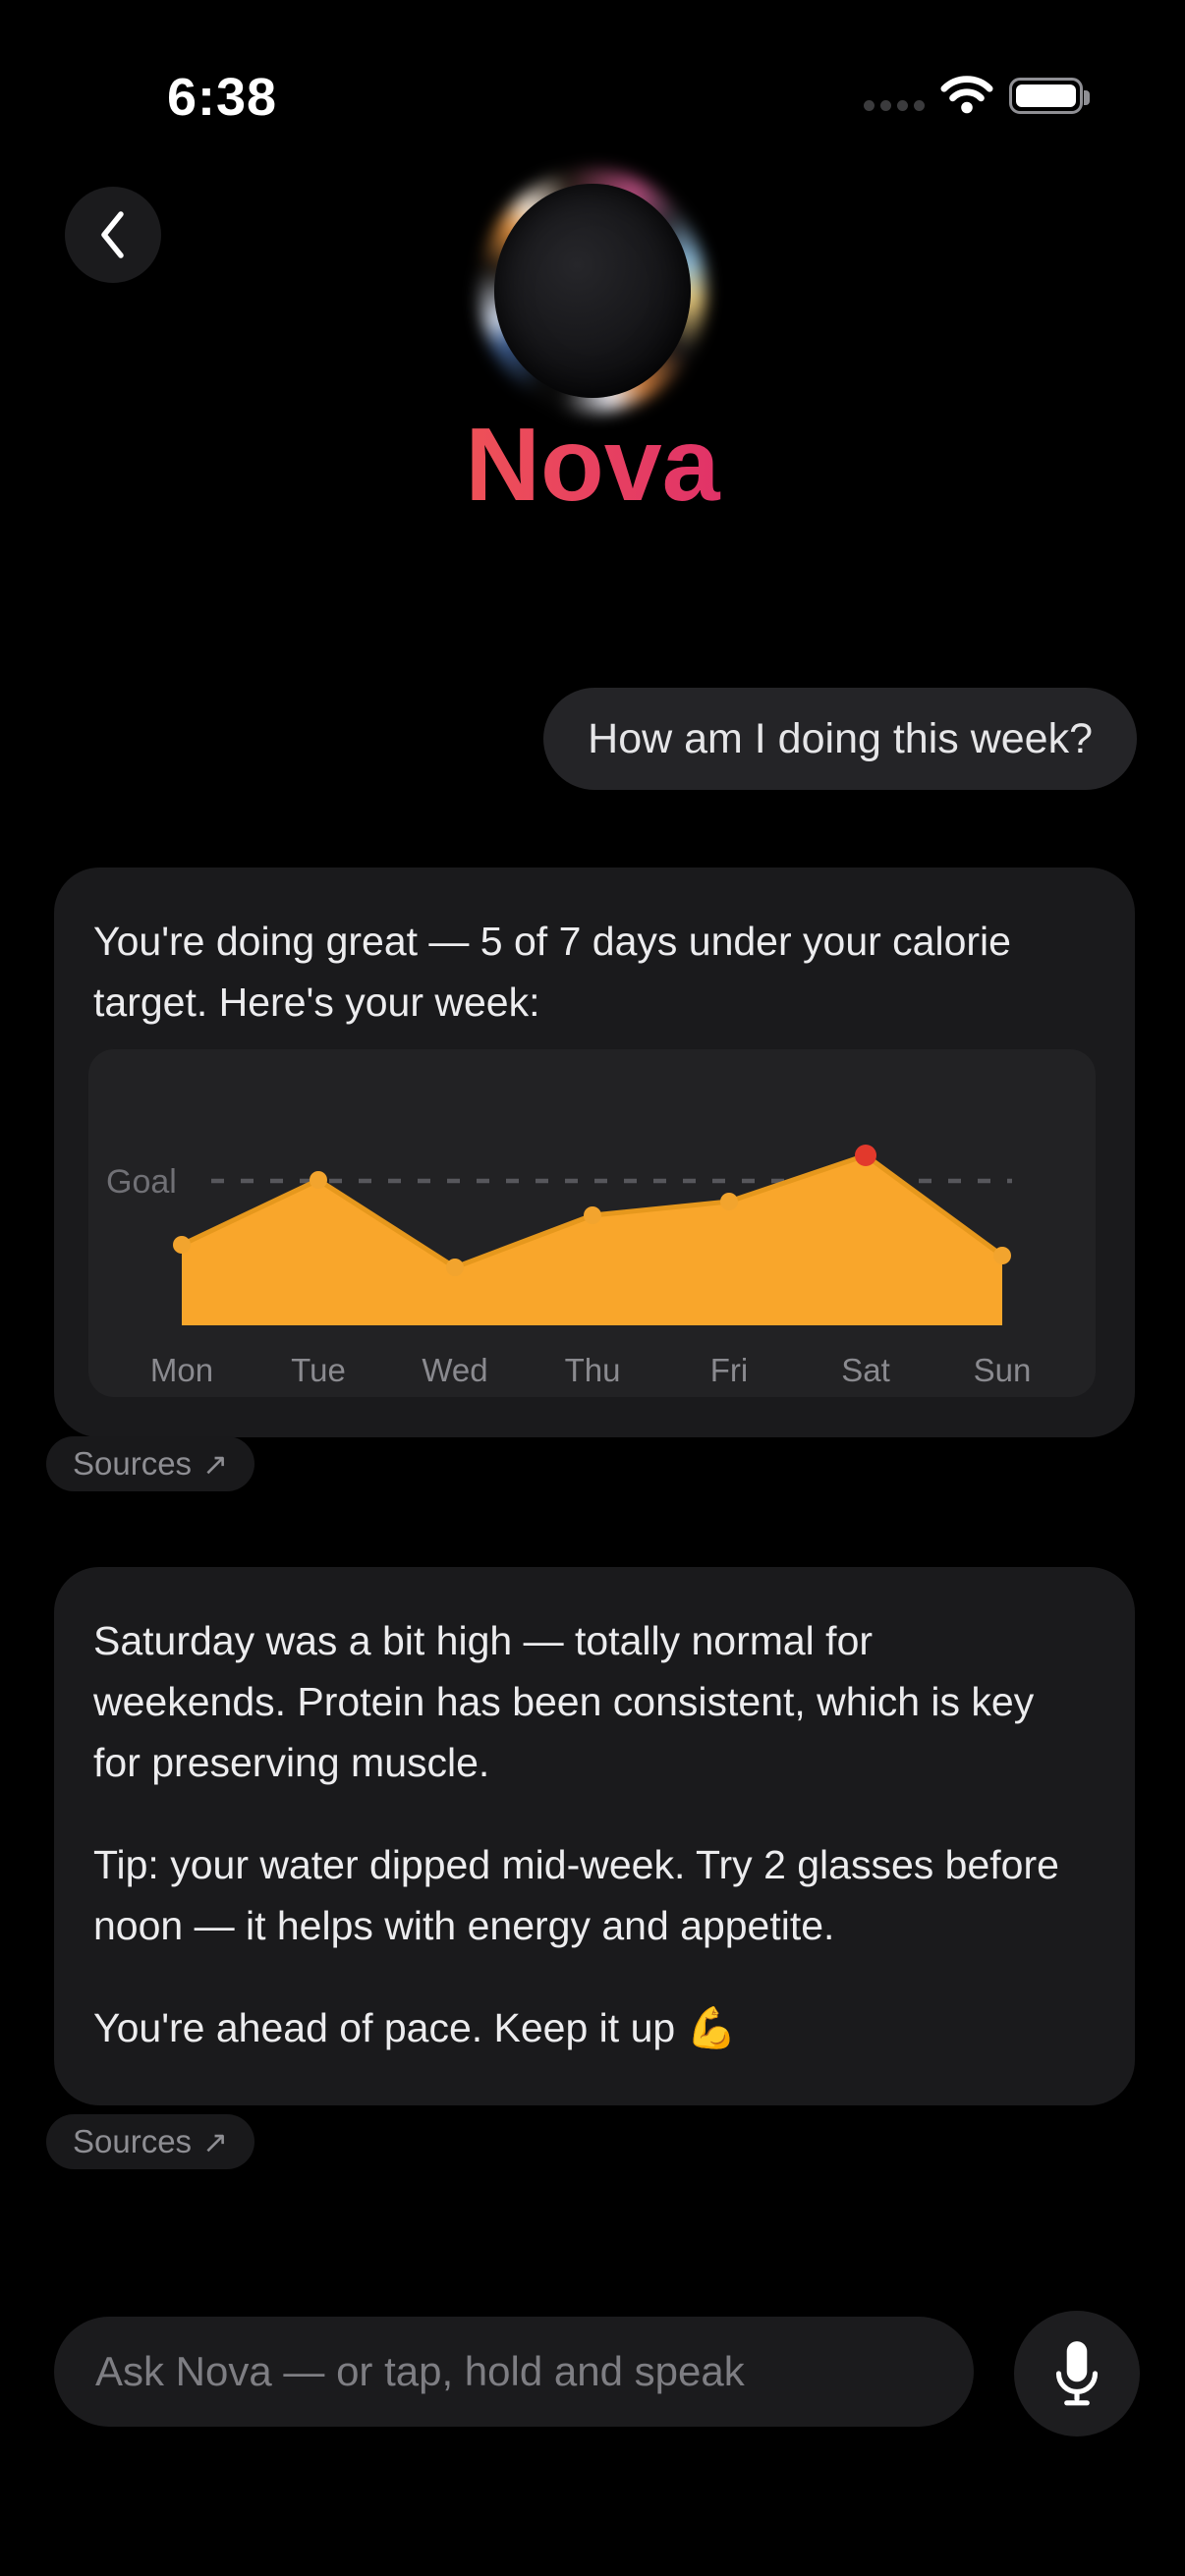 The width and height of the screenshot is (1185, 2576). I want to click on svg-text: Wed, so click(455, 1370).